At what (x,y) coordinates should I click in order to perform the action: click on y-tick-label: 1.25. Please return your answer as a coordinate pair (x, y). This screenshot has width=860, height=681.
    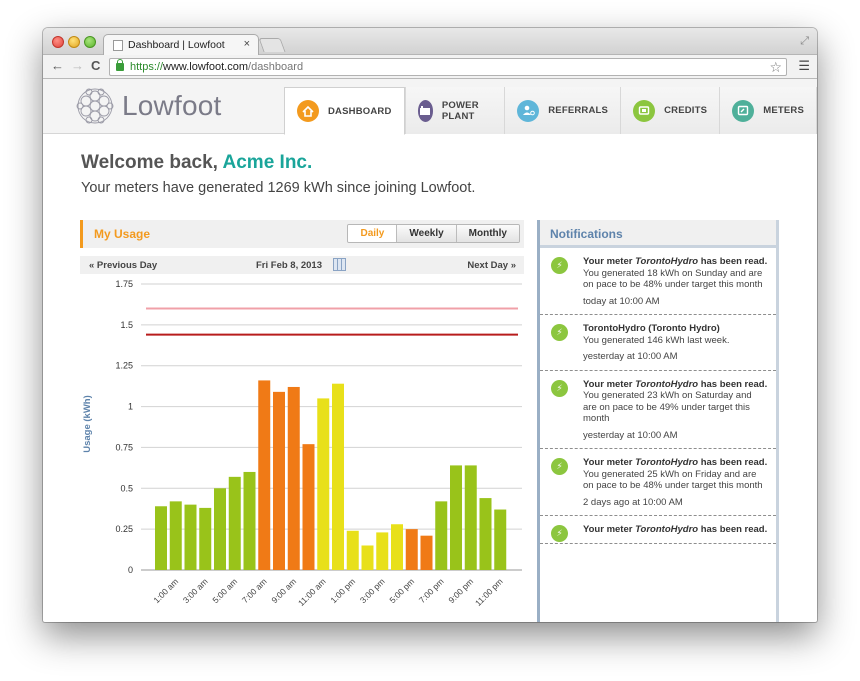
    Looking at the image, I should click on (124, 366).